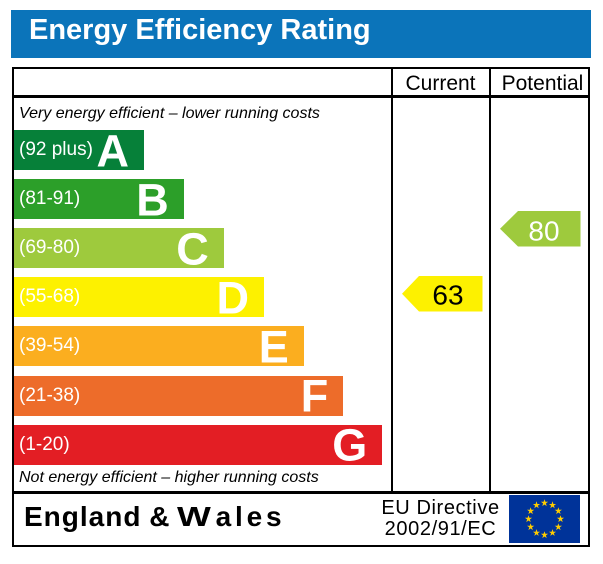 This screenshot has height=564, width=603. I want to click on svg-text: 63, so click(447, 295).